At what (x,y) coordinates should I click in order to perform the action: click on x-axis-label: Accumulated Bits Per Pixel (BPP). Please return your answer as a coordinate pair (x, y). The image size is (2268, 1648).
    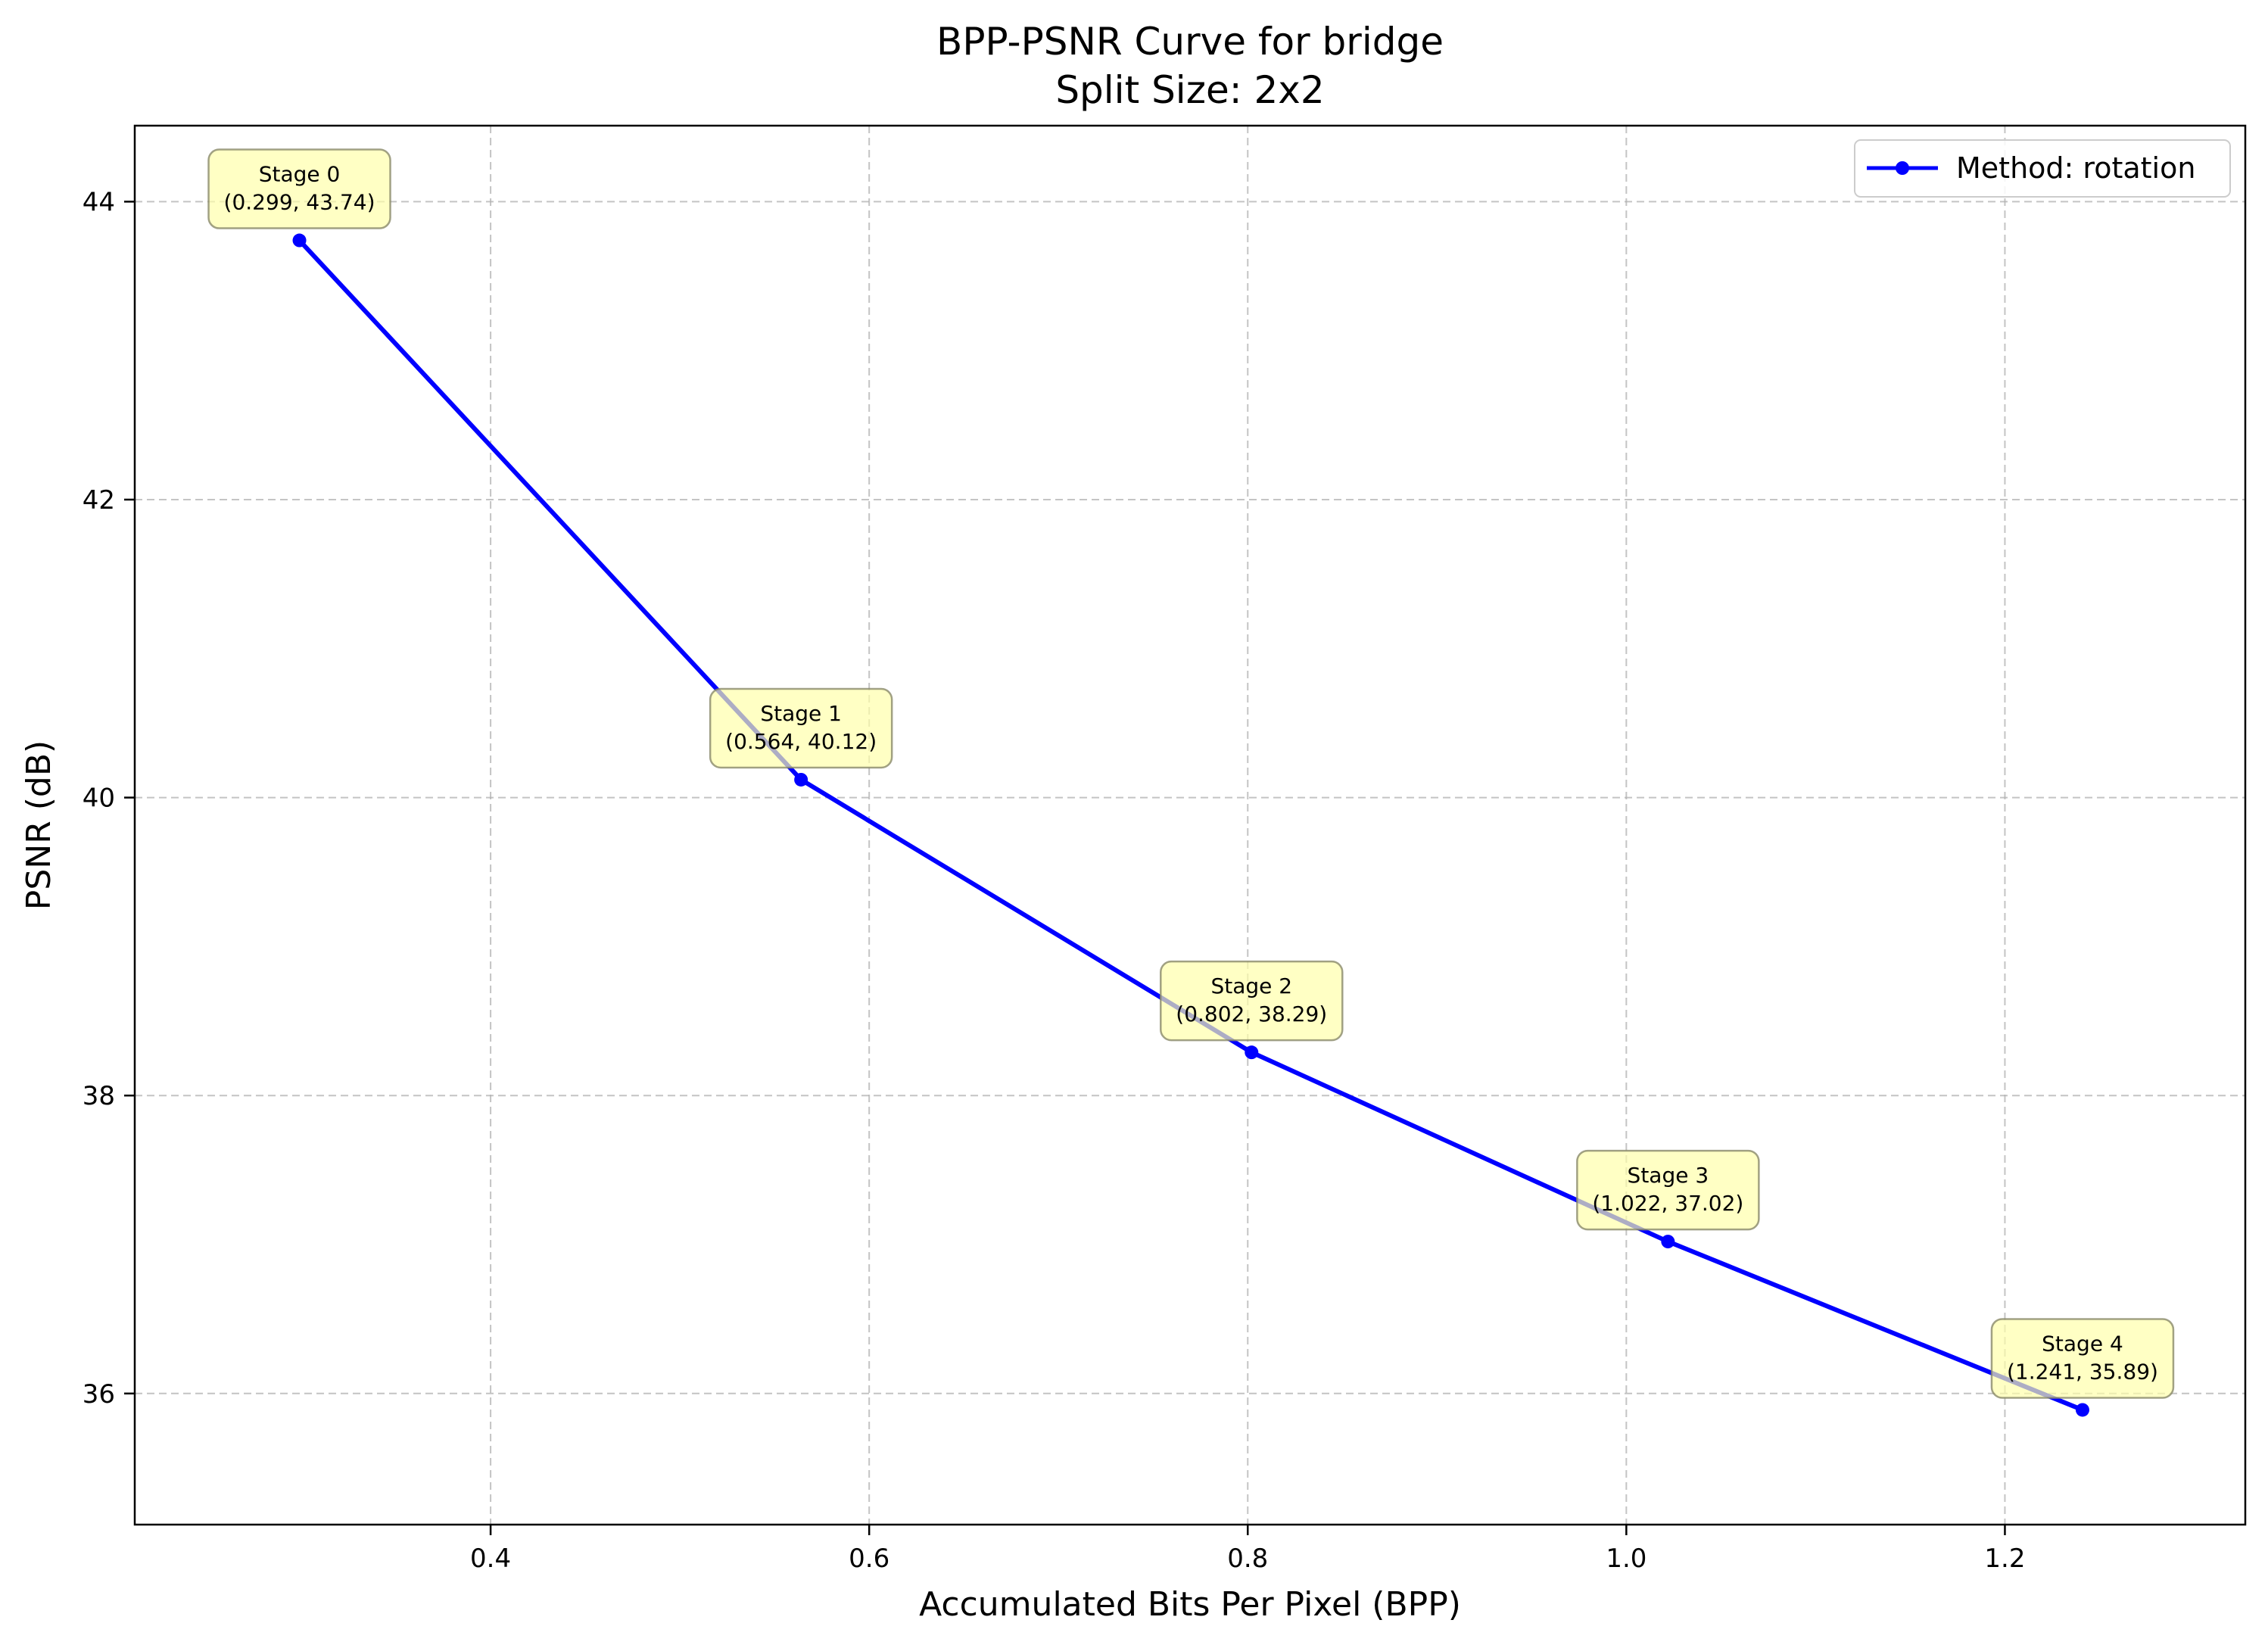
    Looking at the image, I should click on (1190, 1604).